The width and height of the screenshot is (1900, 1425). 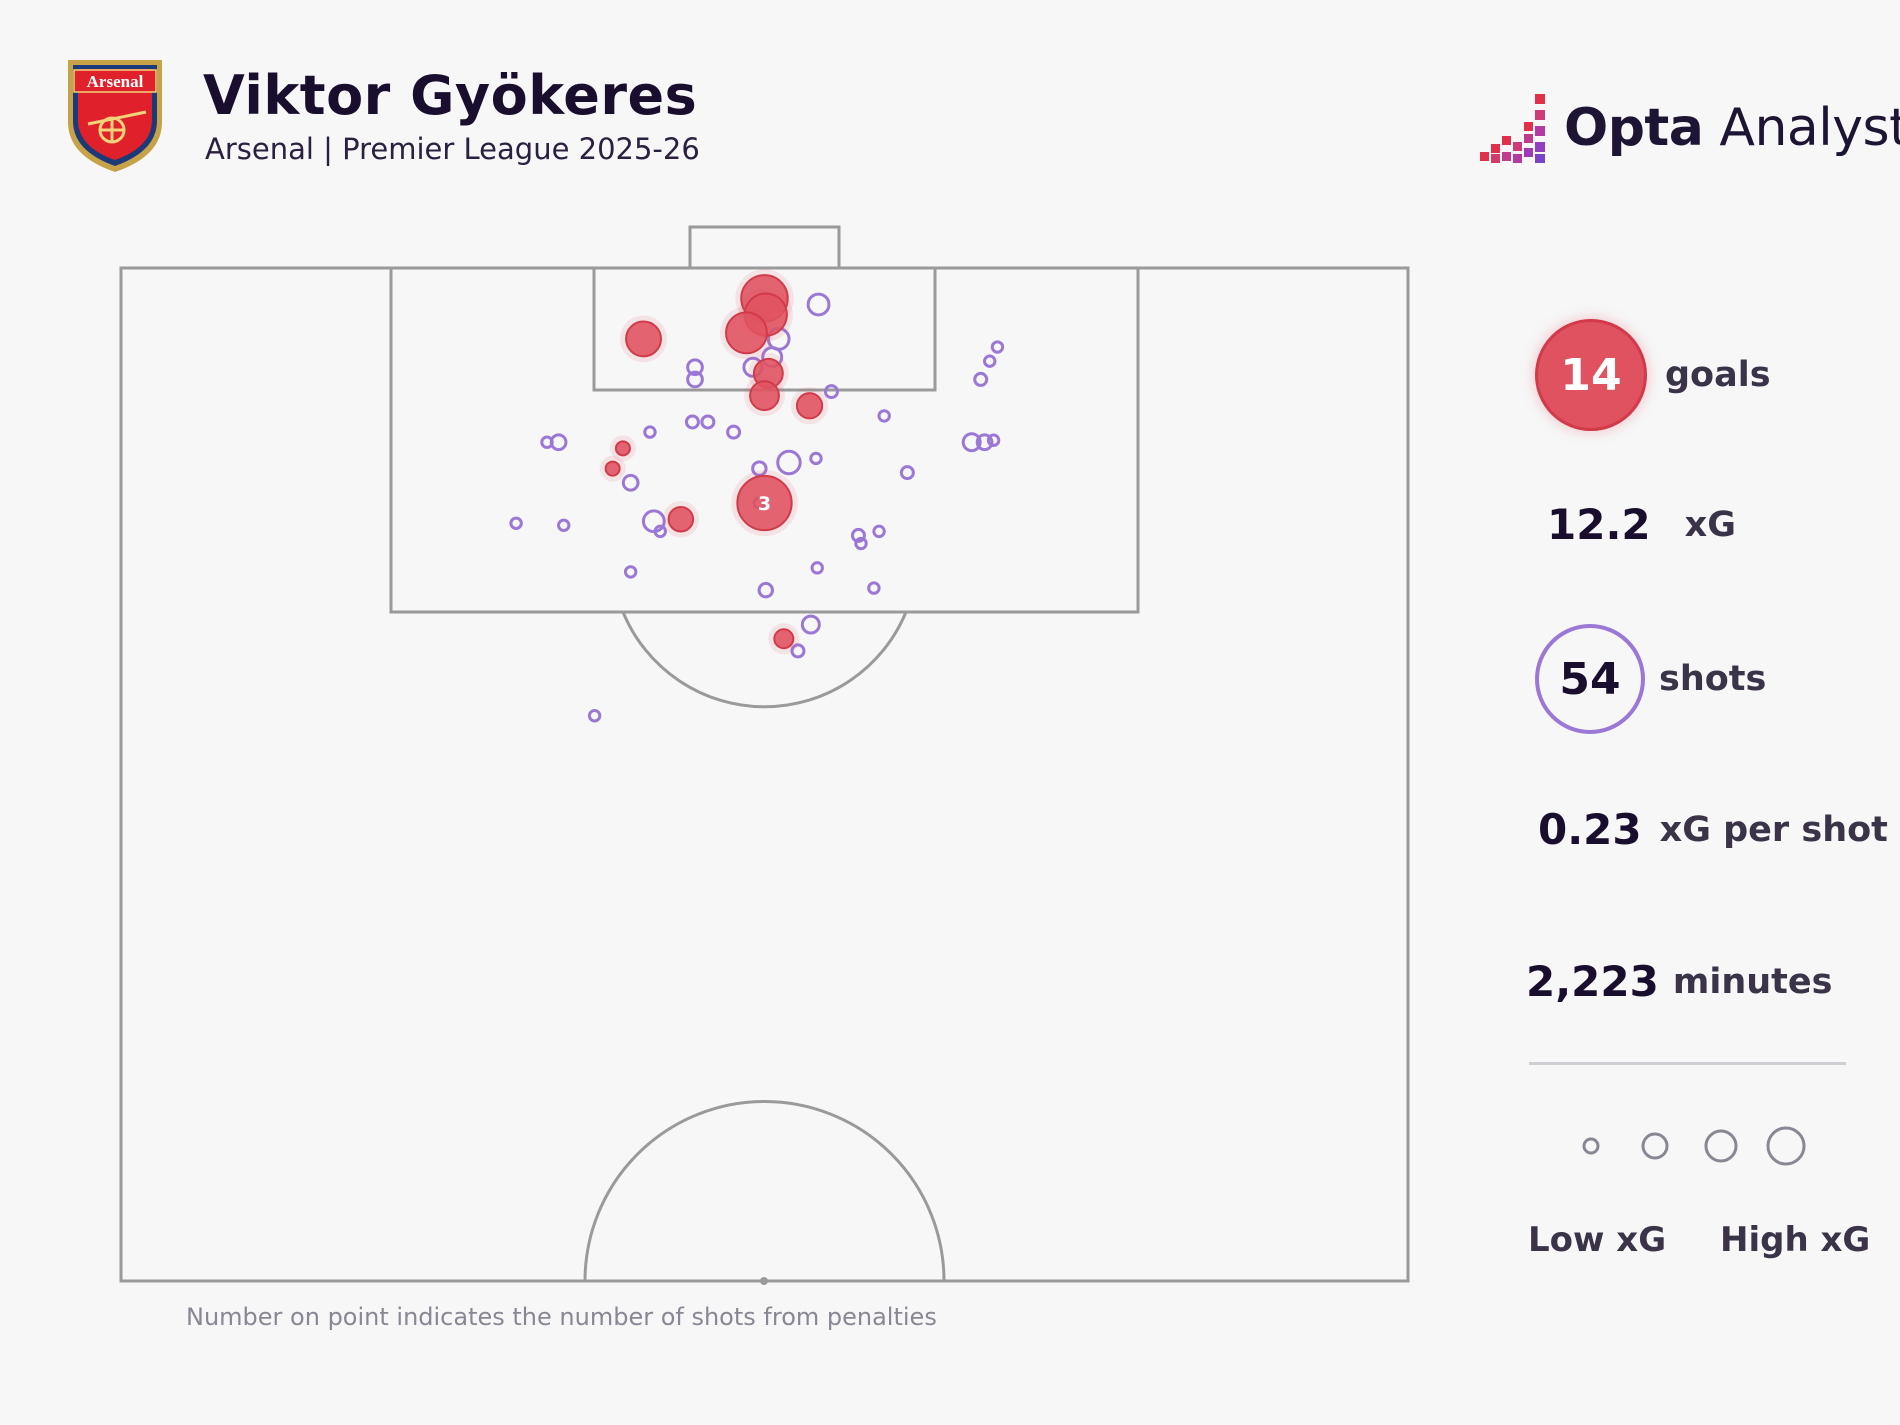 What do you see at coordinates (1713, 679) in the screenshot?
I see `shots-label: shots` at bounding box center [1713, 679].